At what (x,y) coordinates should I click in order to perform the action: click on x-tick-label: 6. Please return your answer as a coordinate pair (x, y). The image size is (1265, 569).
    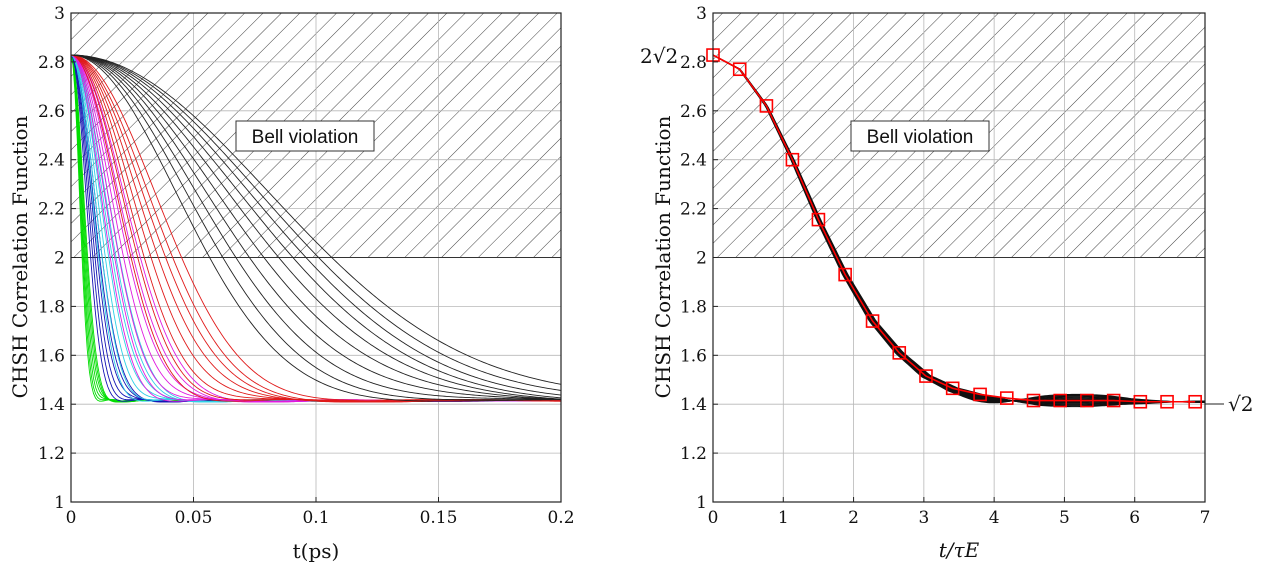
    Looking at the image, I should click on (1134, 518).